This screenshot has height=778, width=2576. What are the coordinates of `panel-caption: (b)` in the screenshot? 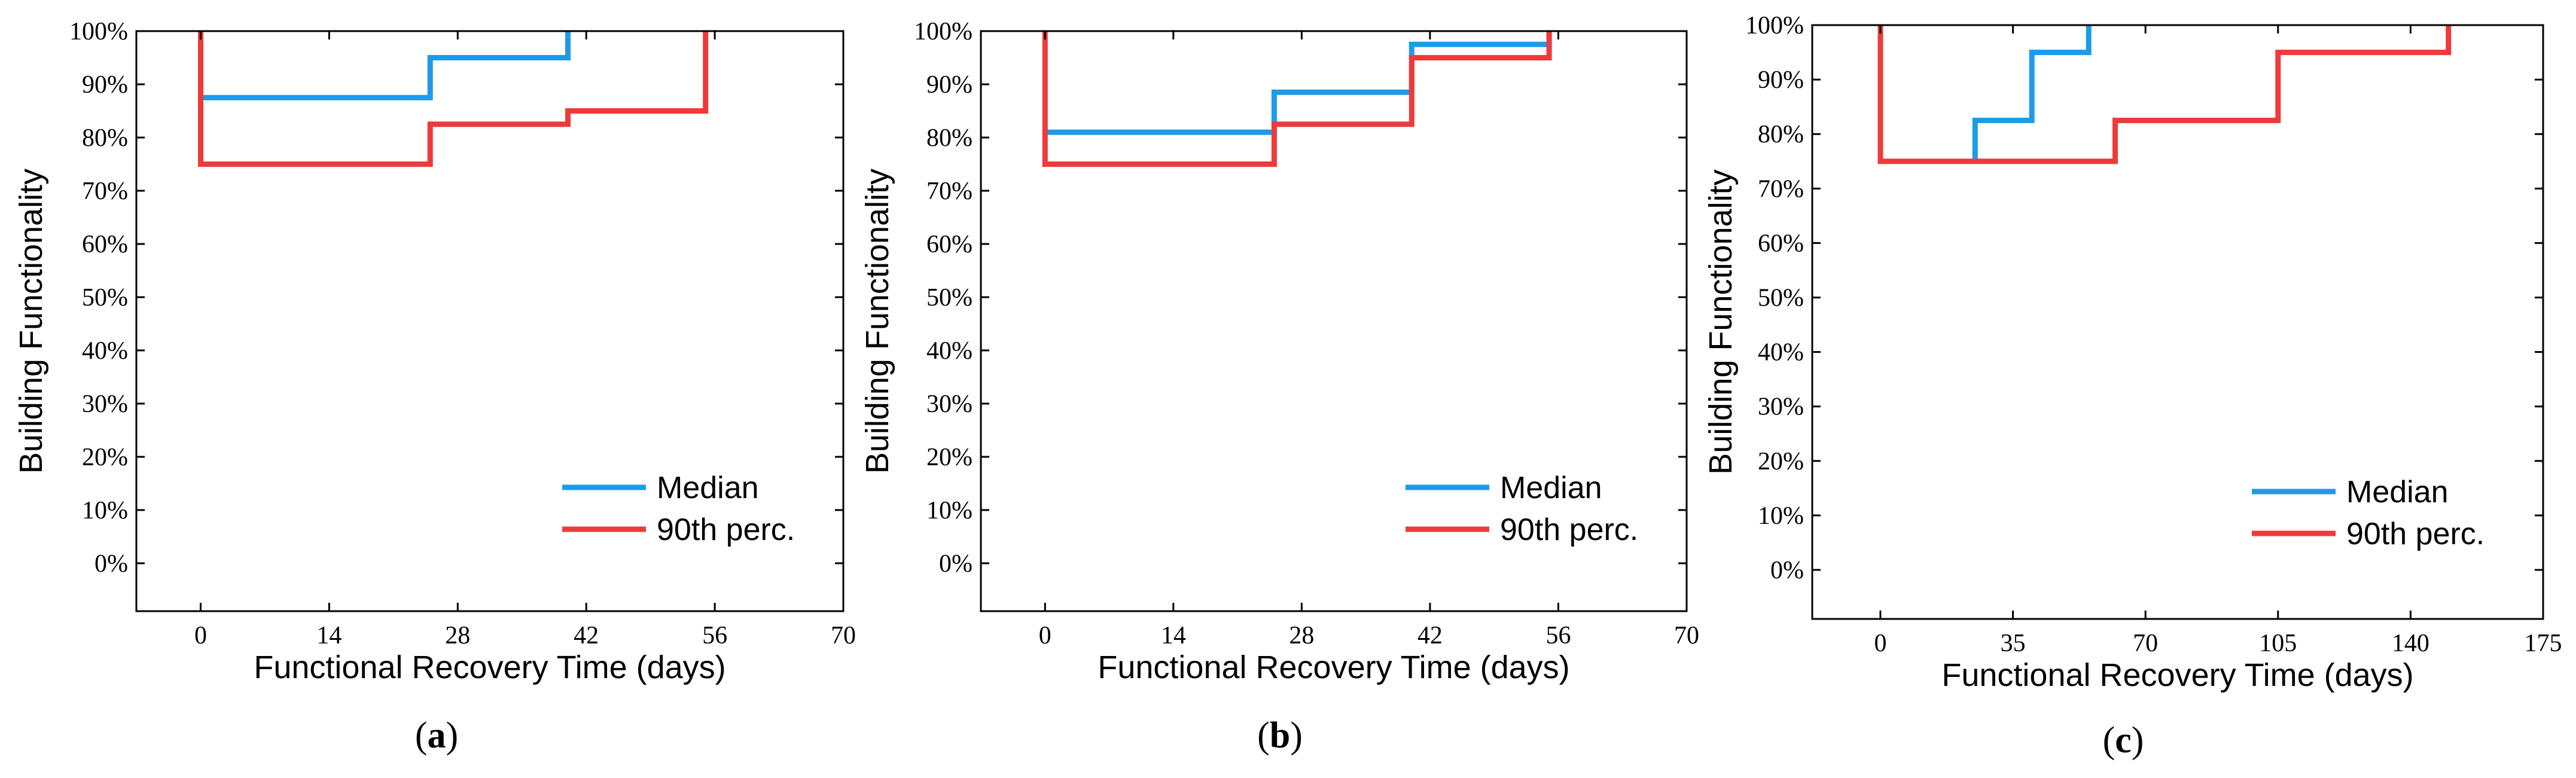 It's located at (1280, 736).